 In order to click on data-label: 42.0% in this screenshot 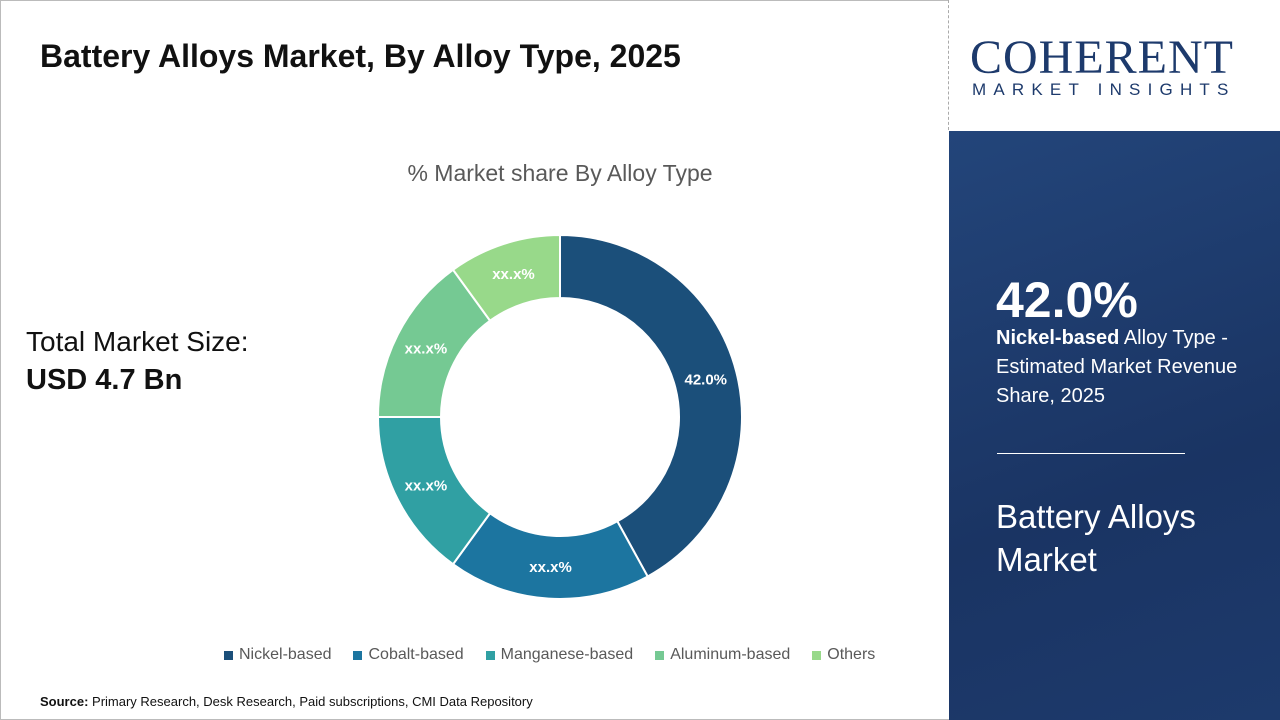, I will do `click(705, 380)`.